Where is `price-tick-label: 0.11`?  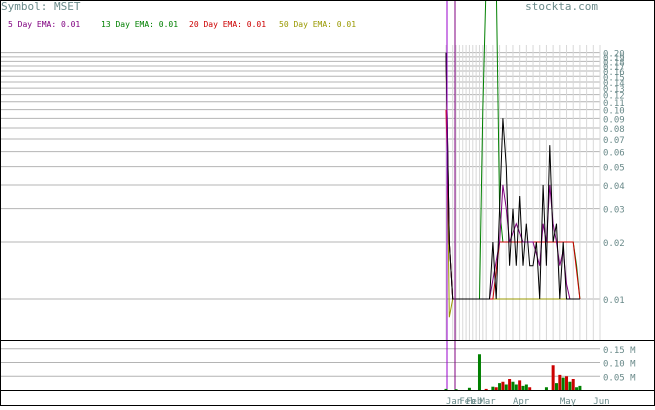 price-tick-label: 0.11 is located at coordinates (614, 104).